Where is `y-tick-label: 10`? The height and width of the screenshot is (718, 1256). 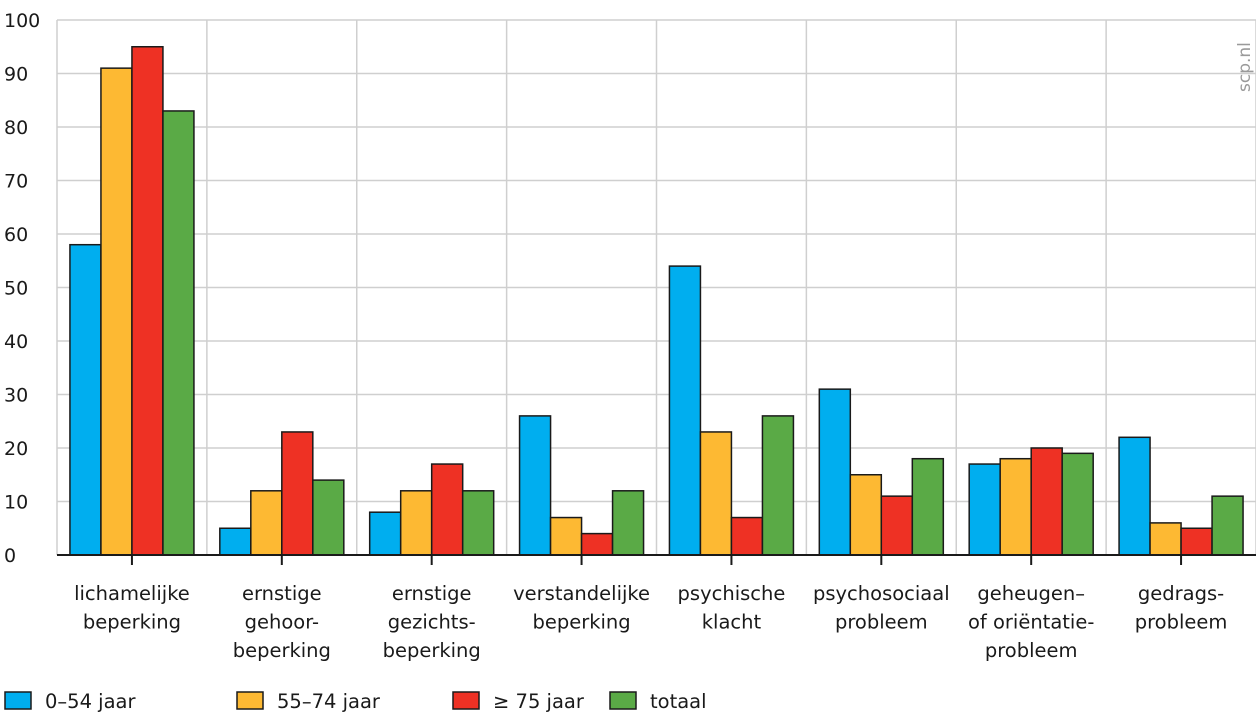
y-tick-label: 10 is located at coordinates (16, 503).